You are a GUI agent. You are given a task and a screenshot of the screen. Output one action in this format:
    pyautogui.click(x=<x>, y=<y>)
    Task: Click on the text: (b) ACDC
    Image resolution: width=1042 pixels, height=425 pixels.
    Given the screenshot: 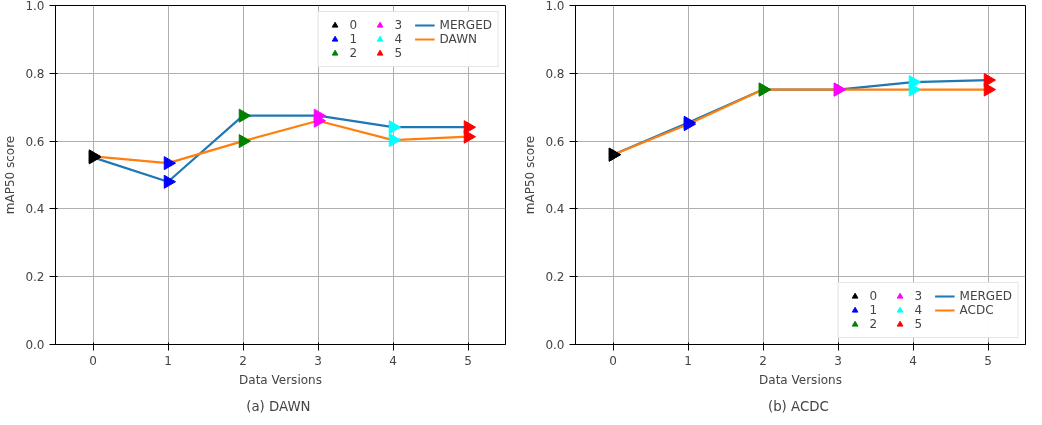 What is the action you would take?
    pyautogui.click(x=798, y=406)
    